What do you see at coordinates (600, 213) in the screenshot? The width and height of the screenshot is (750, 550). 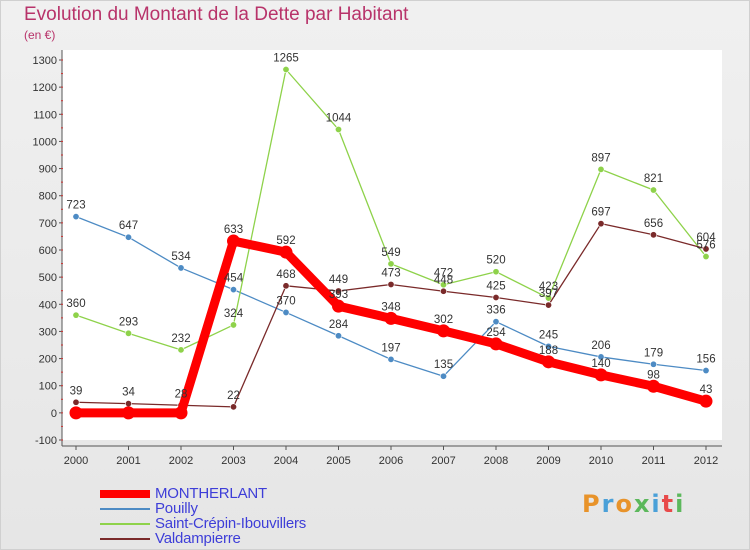 I see `data-label: 697` at bounding box center [600, 213].